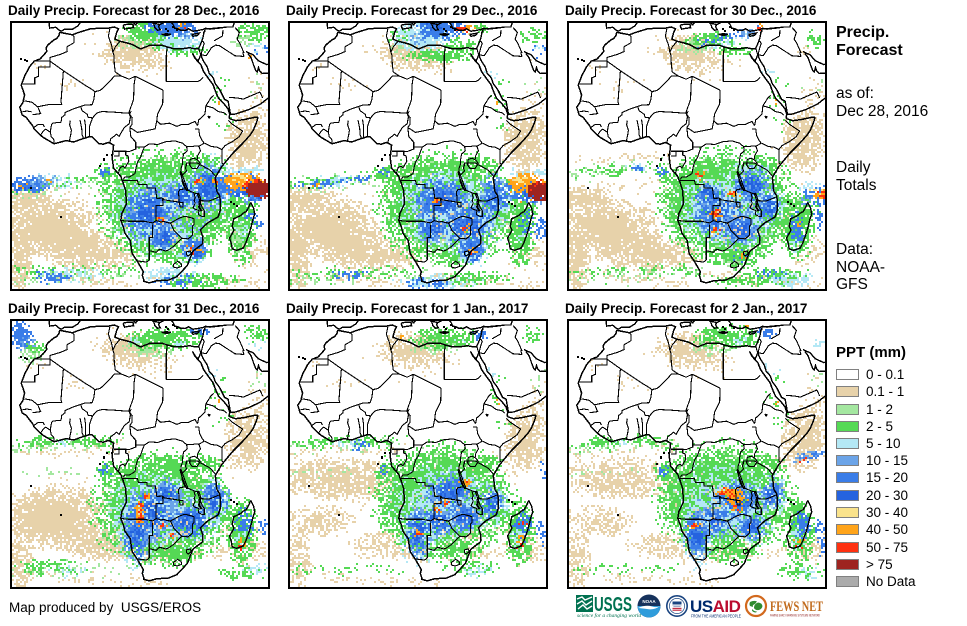 Image resolution: width=967 pixels, height=626 pixels. I want to click on svg-text: FROM THE AMERICAN PEOPLE, so click(716, 616).